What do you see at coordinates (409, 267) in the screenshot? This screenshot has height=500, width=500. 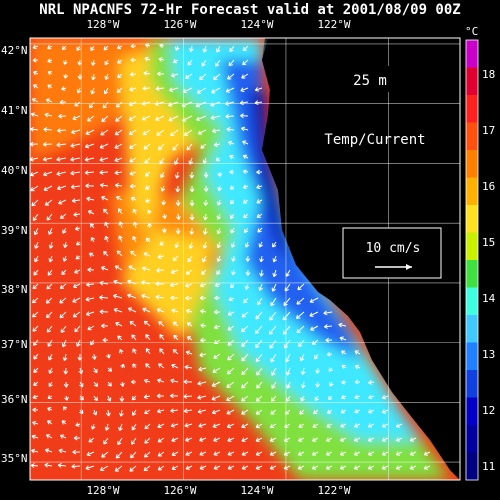 I see `scale-arrow-head` at bounding box center [409, 267].